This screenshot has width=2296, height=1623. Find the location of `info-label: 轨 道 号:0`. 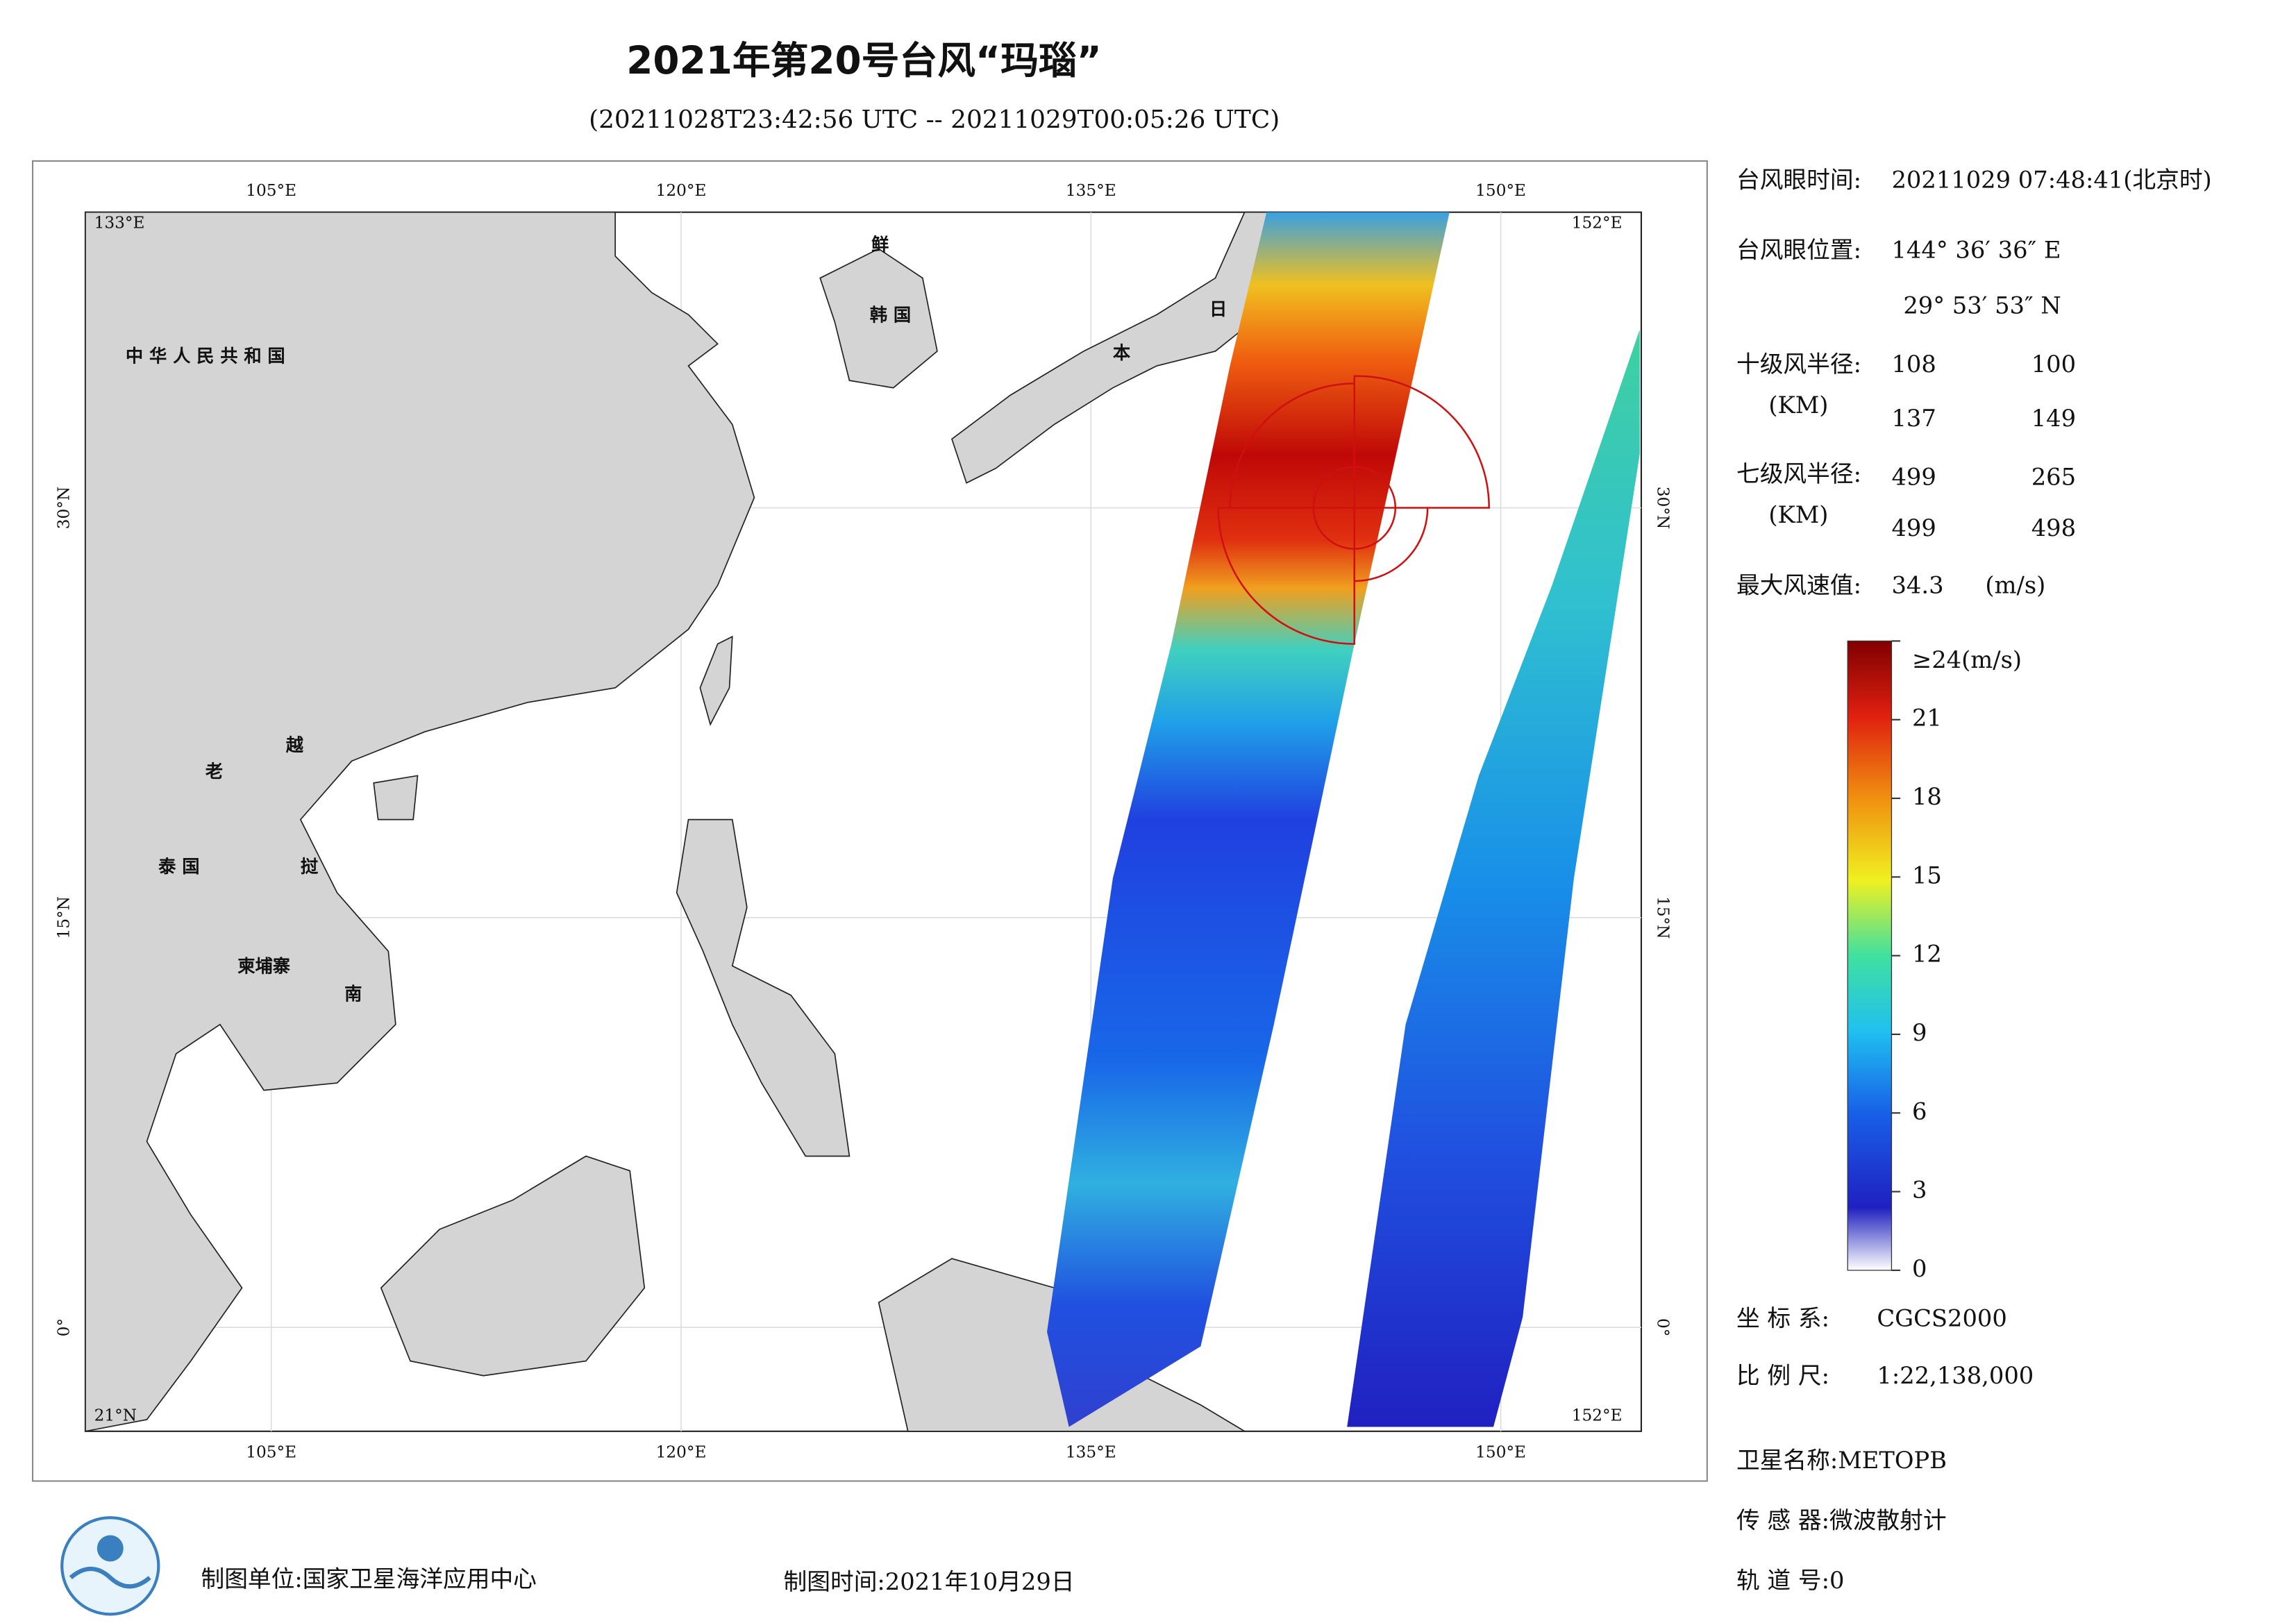

info-label: 轨 道 号:0 is located at coordinates (1790, 1580).